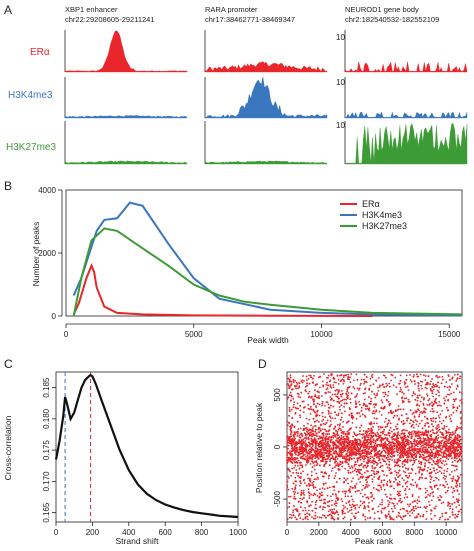 The height and width of the screenshot is (551, 474). Describe the element at coordinates (340, 37) in the screenshot. I see `scale-label-era: 10` at that location.